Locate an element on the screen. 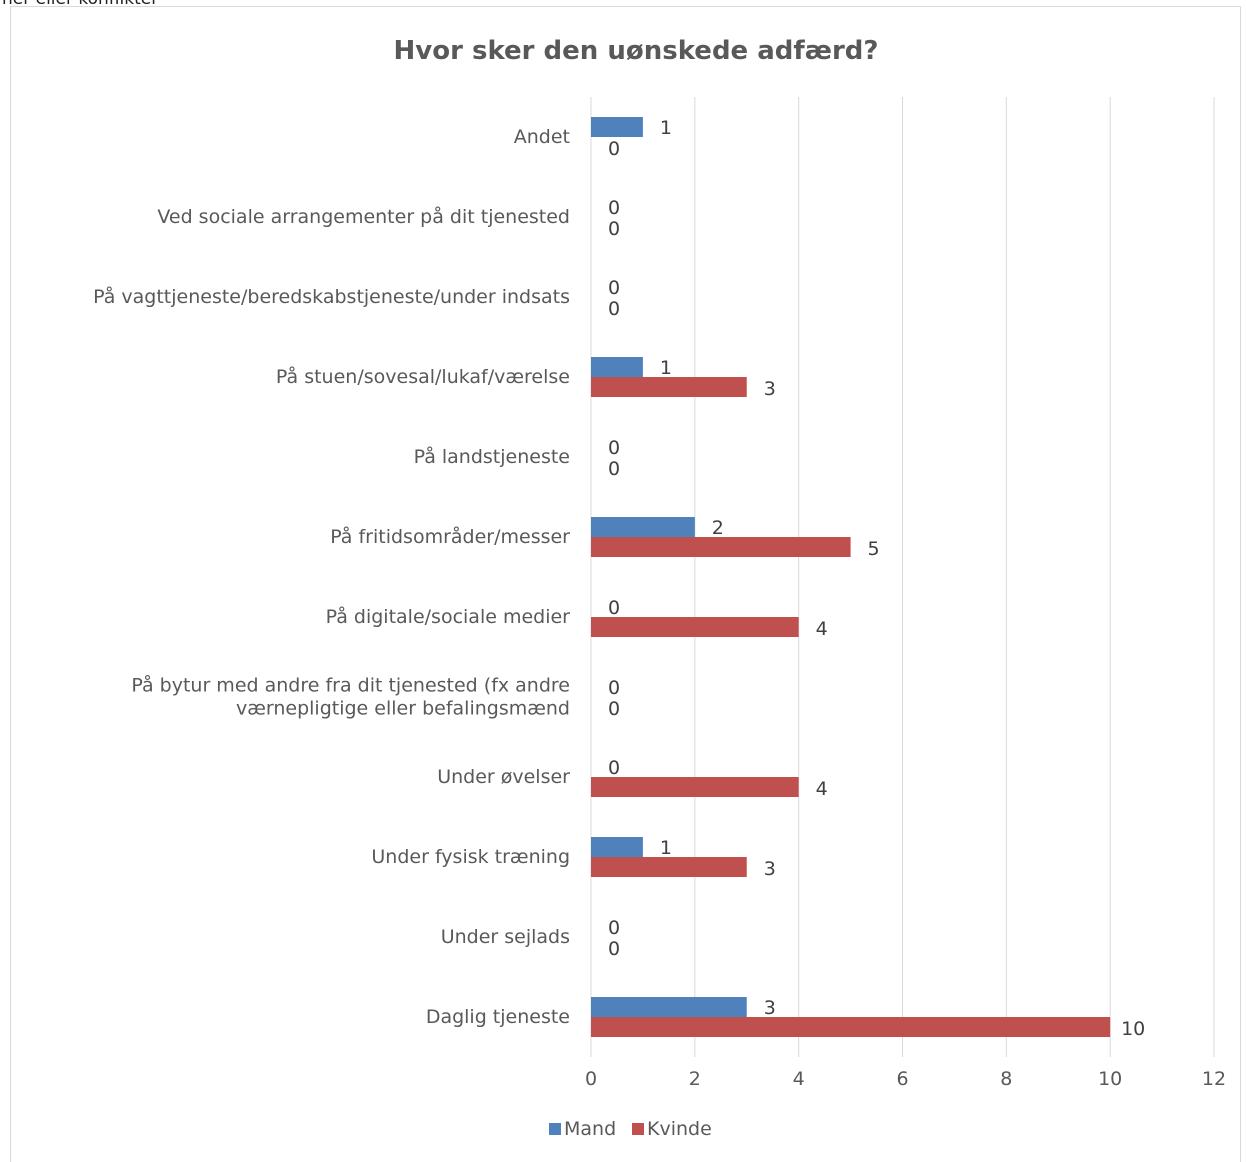 The height and width of the screenshot is (1162, 1247). legend-swatch-mand is located at coordinates (555, 1129).